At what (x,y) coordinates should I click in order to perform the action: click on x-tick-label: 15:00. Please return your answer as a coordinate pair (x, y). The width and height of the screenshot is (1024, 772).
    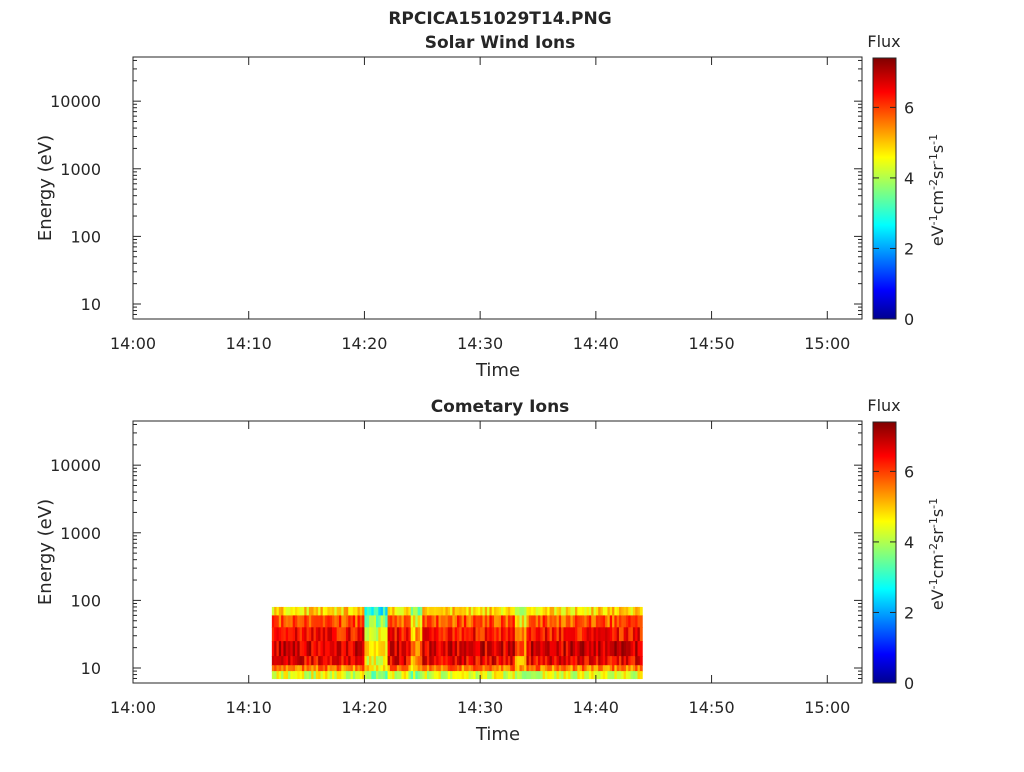
    Looking at the image, I should click on (827, 343).